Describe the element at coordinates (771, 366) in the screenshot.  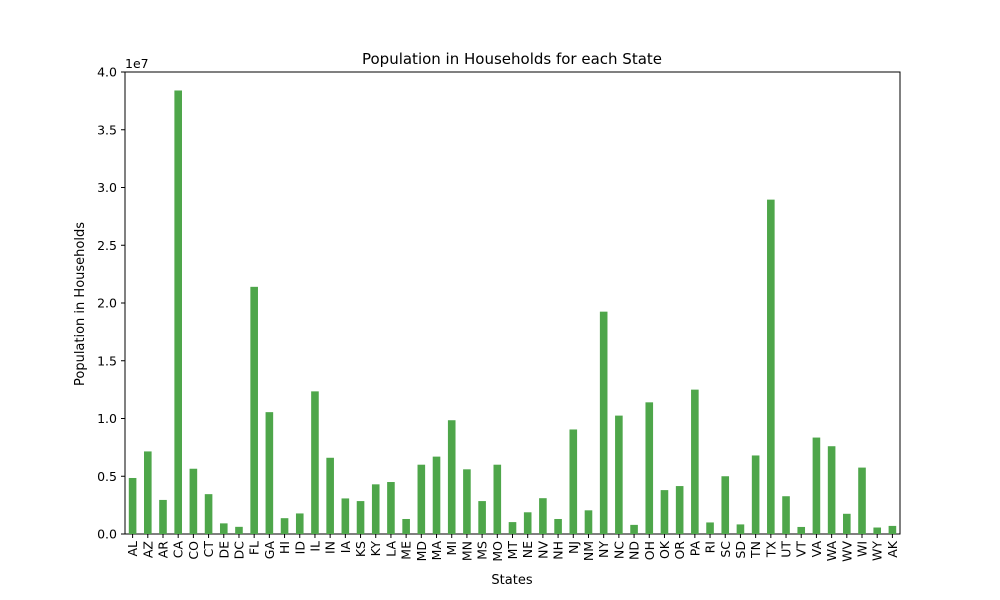
I see `bar-tx` at that location.